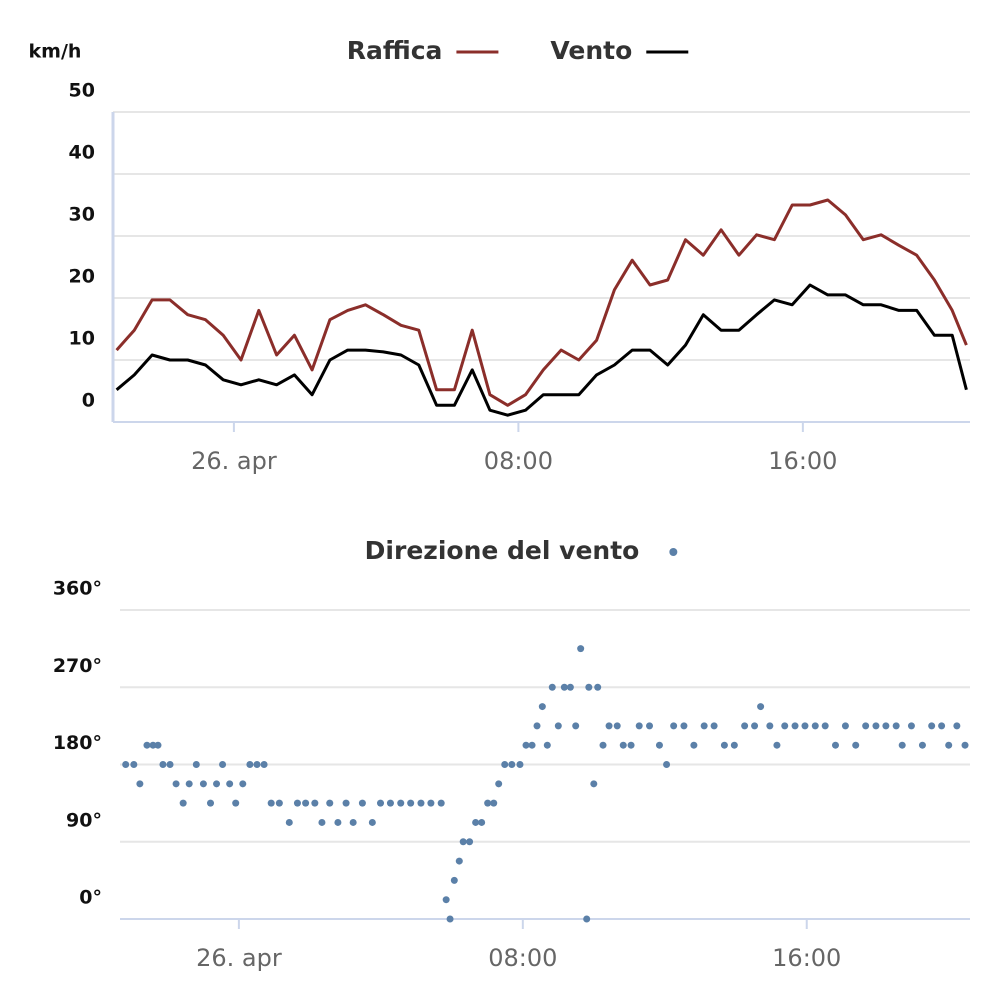 The height and width of the screenshot is (1003, 997). Describe the element at coordinates (88, 401) in the screenshot. I see `y-tick-label: 0` at that location.